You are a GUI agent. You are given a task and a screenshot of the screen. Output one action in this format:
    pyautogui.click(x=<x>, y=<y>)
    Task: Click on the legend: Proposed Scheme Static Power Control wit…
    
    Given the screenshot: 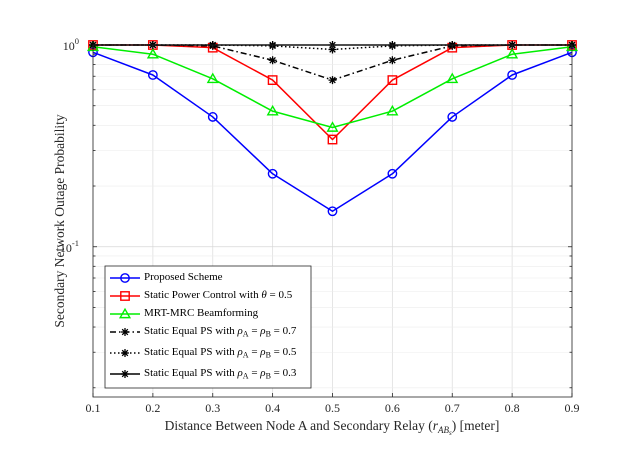 What is the action you would take?
    pyautogui.click(x=208, y=327)
    